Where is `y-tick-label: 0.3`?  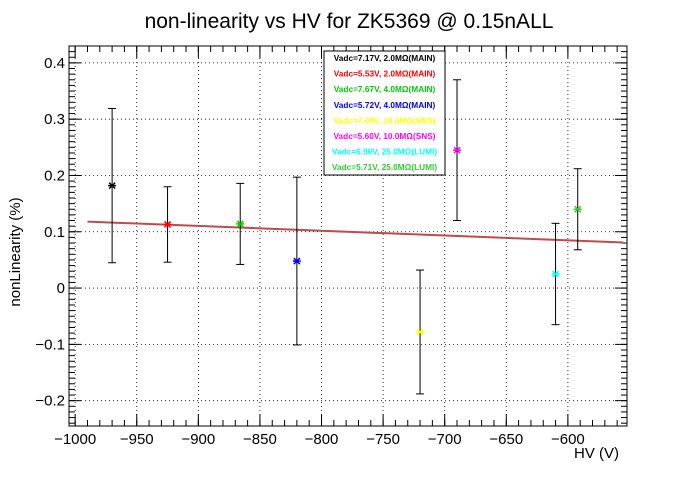 y-tick-label: 0.3 is located at coordinates (54, 119).